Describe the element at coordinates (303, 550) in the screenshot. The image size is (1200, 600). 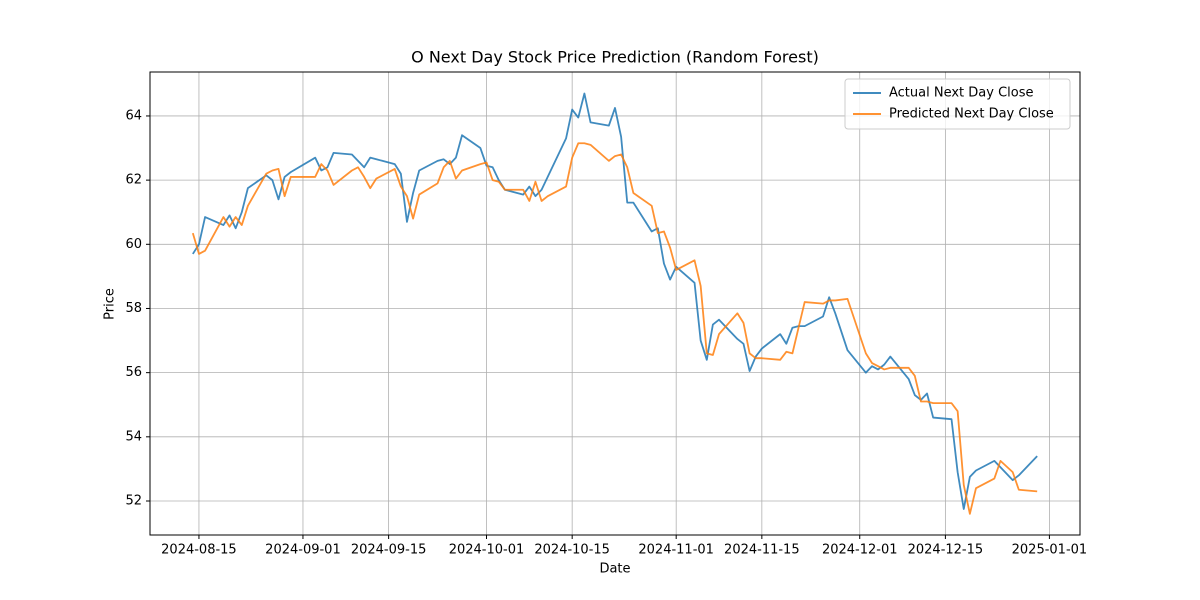
I see `x-tick-label: 2024-09-01` at that location.